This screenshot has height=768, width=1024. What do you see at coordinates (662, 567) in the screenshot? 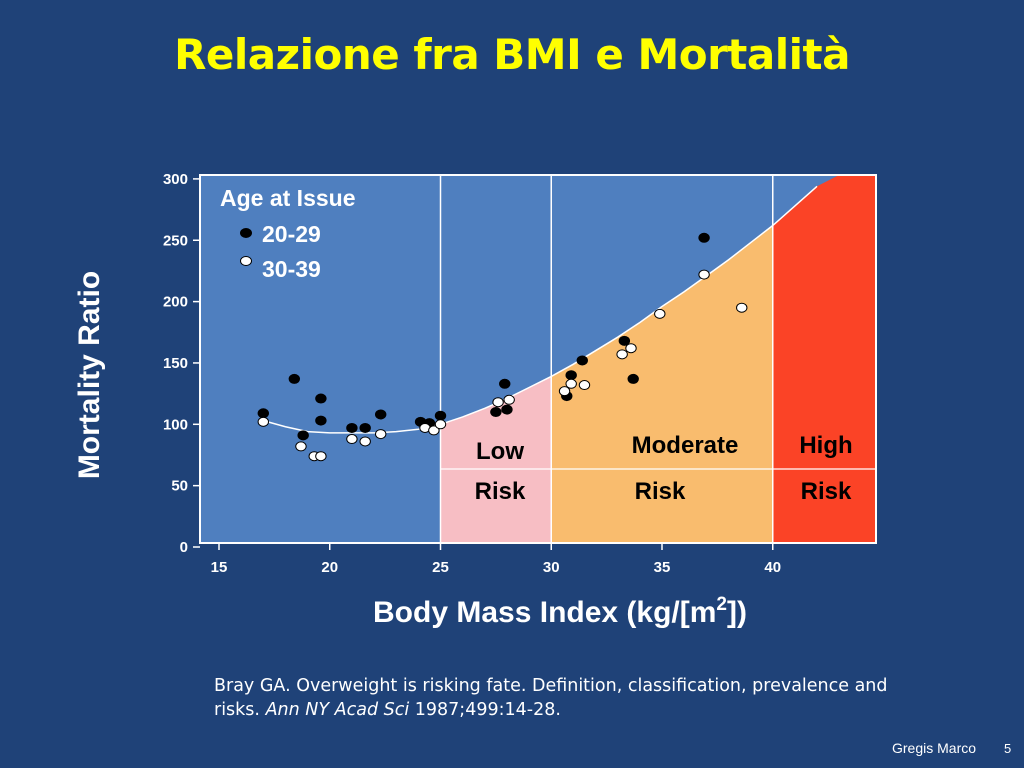
I see `x-tick-label-35: 35` at bounding box center [662, 567].